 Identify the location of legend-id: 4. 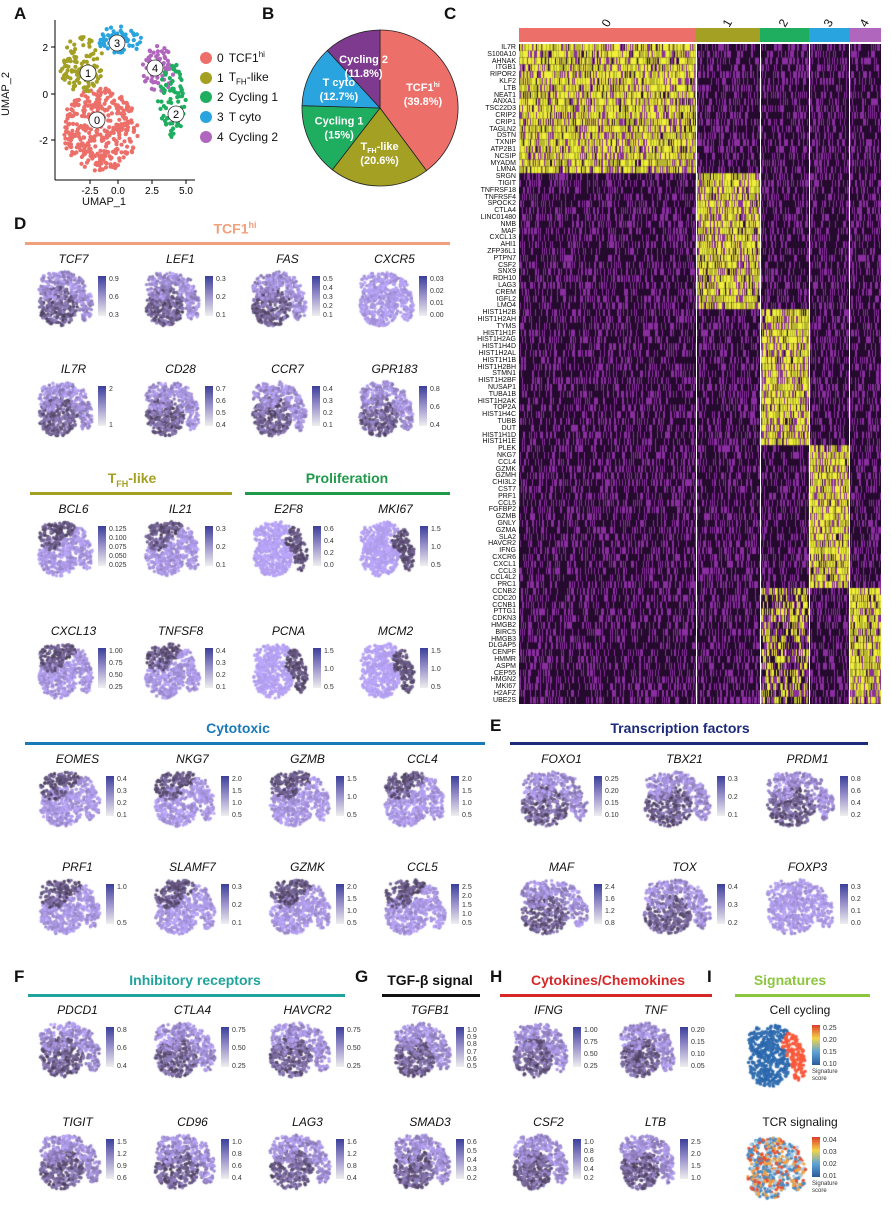
(220, 137).